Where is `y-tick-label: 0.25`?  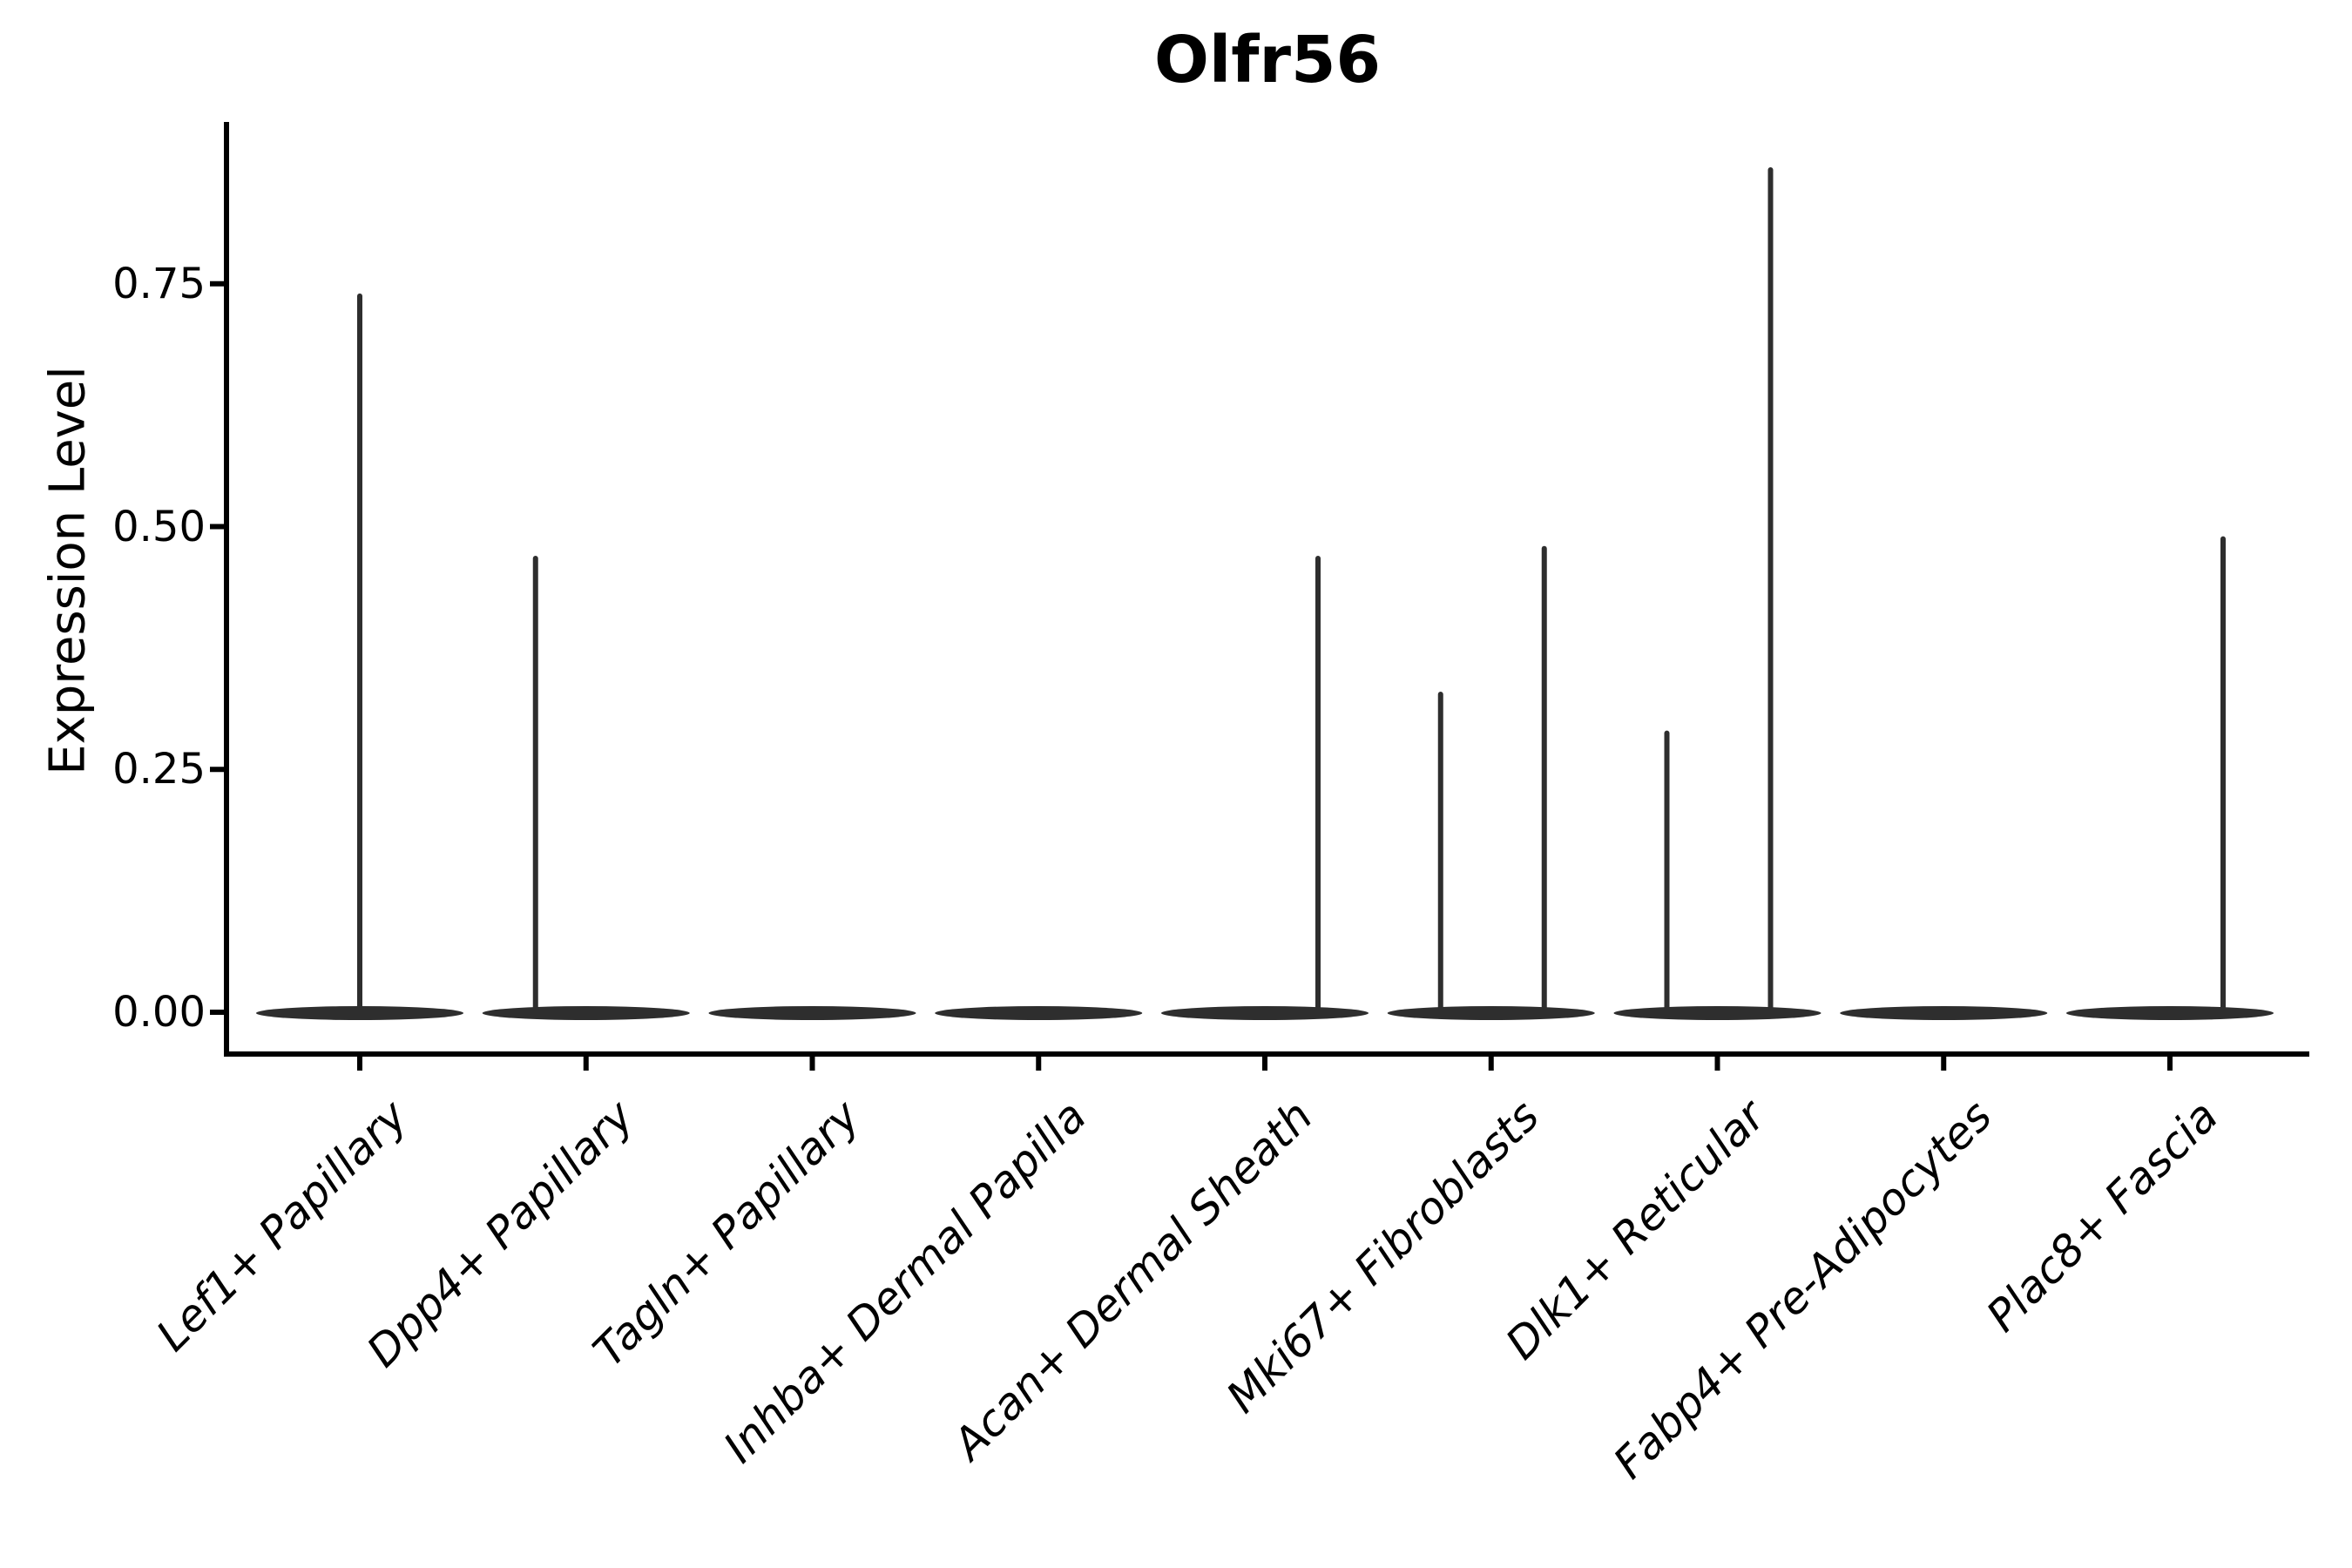 y-tick-label: 0.25 is located at coordinates (159, 769).